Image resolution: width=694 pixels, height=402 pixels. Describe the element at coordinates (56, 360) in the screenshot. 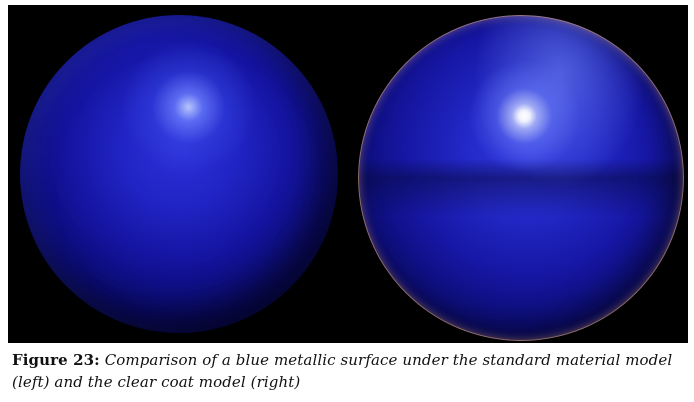

I see `figure-label: Figure 23:` at that location.